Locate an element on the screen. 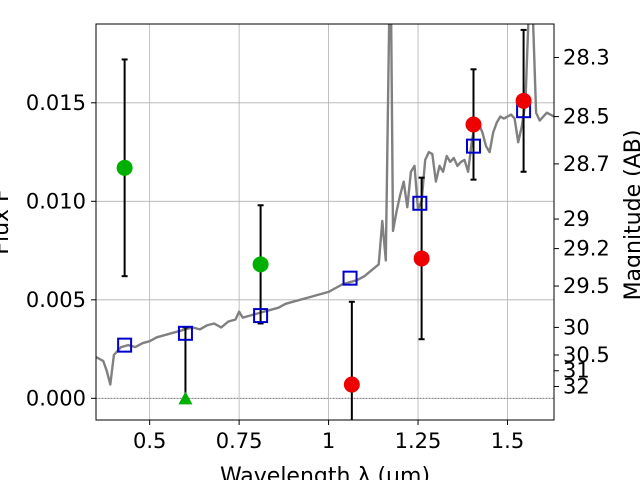 The height and width of the screenshot is (480, 640). x-tick-label: 1 is located at coordinates (328, 441).